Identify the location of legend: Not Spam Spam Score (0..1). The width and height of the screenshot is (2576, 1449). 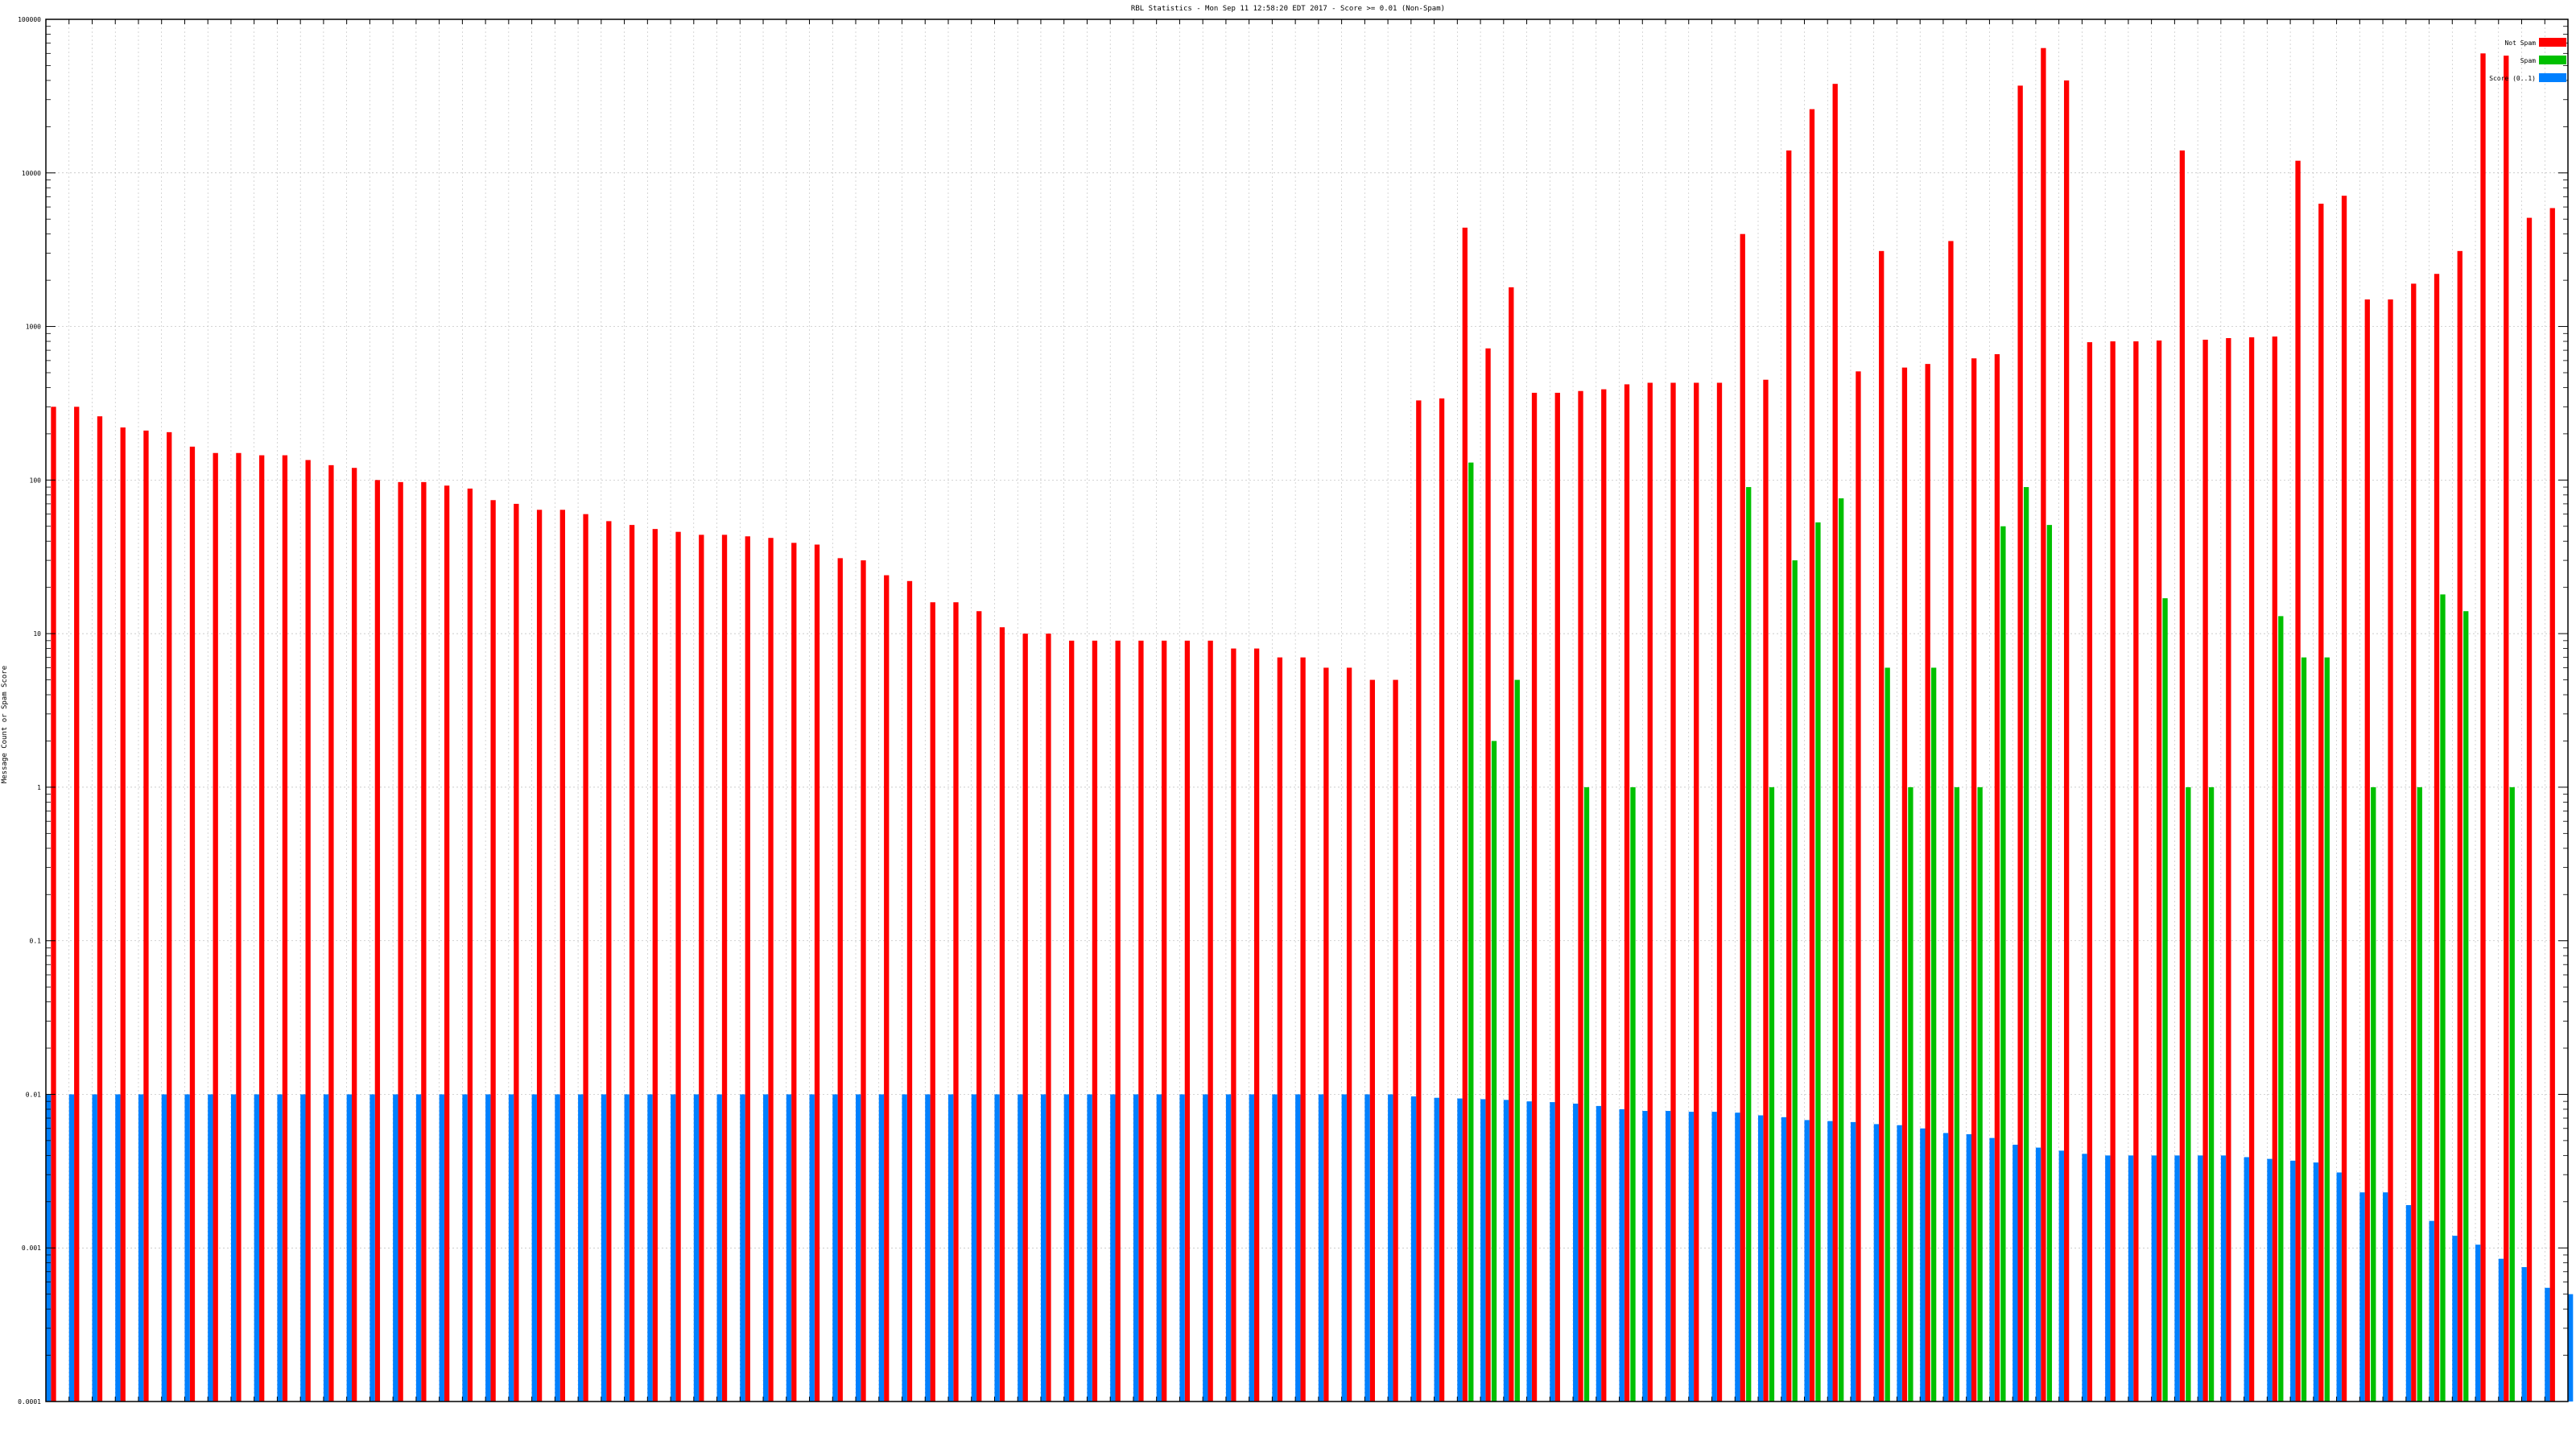
(2527, 60).